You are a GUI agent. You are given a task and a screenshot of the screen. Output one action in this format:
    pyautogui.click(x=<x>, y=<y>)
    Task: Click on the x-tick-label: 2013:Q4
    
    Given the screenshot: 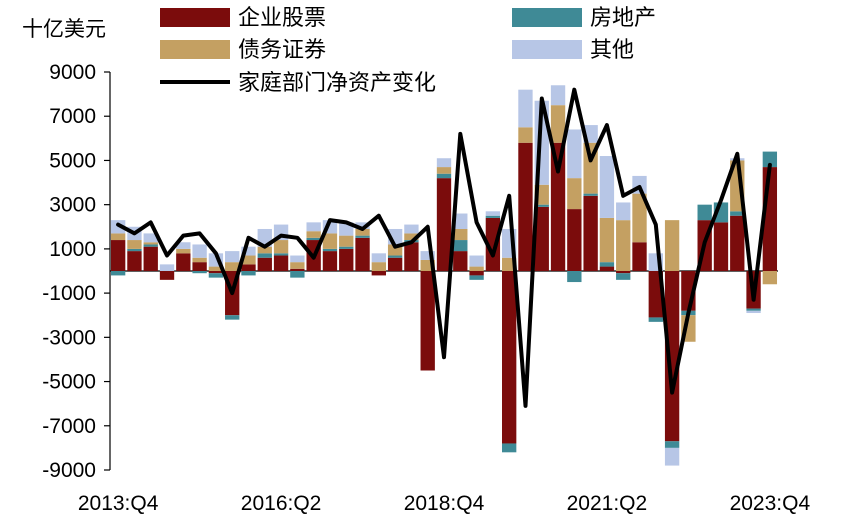 What is the action you would take?
    pyautogui.click(x=118, y=503)
    